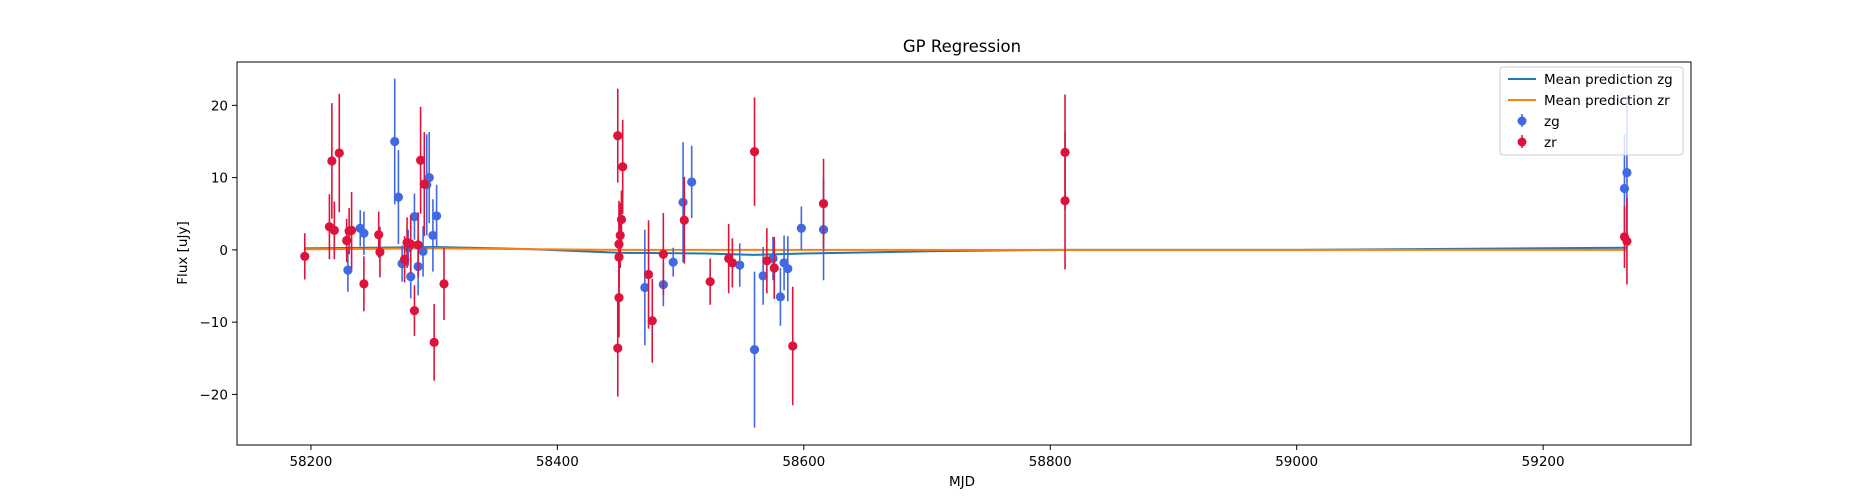 The image size is (1875, 500). Describe the element at coordinates (1522, 142) in the screenshot. I see `legend-swatch-zr-marker` at that location.